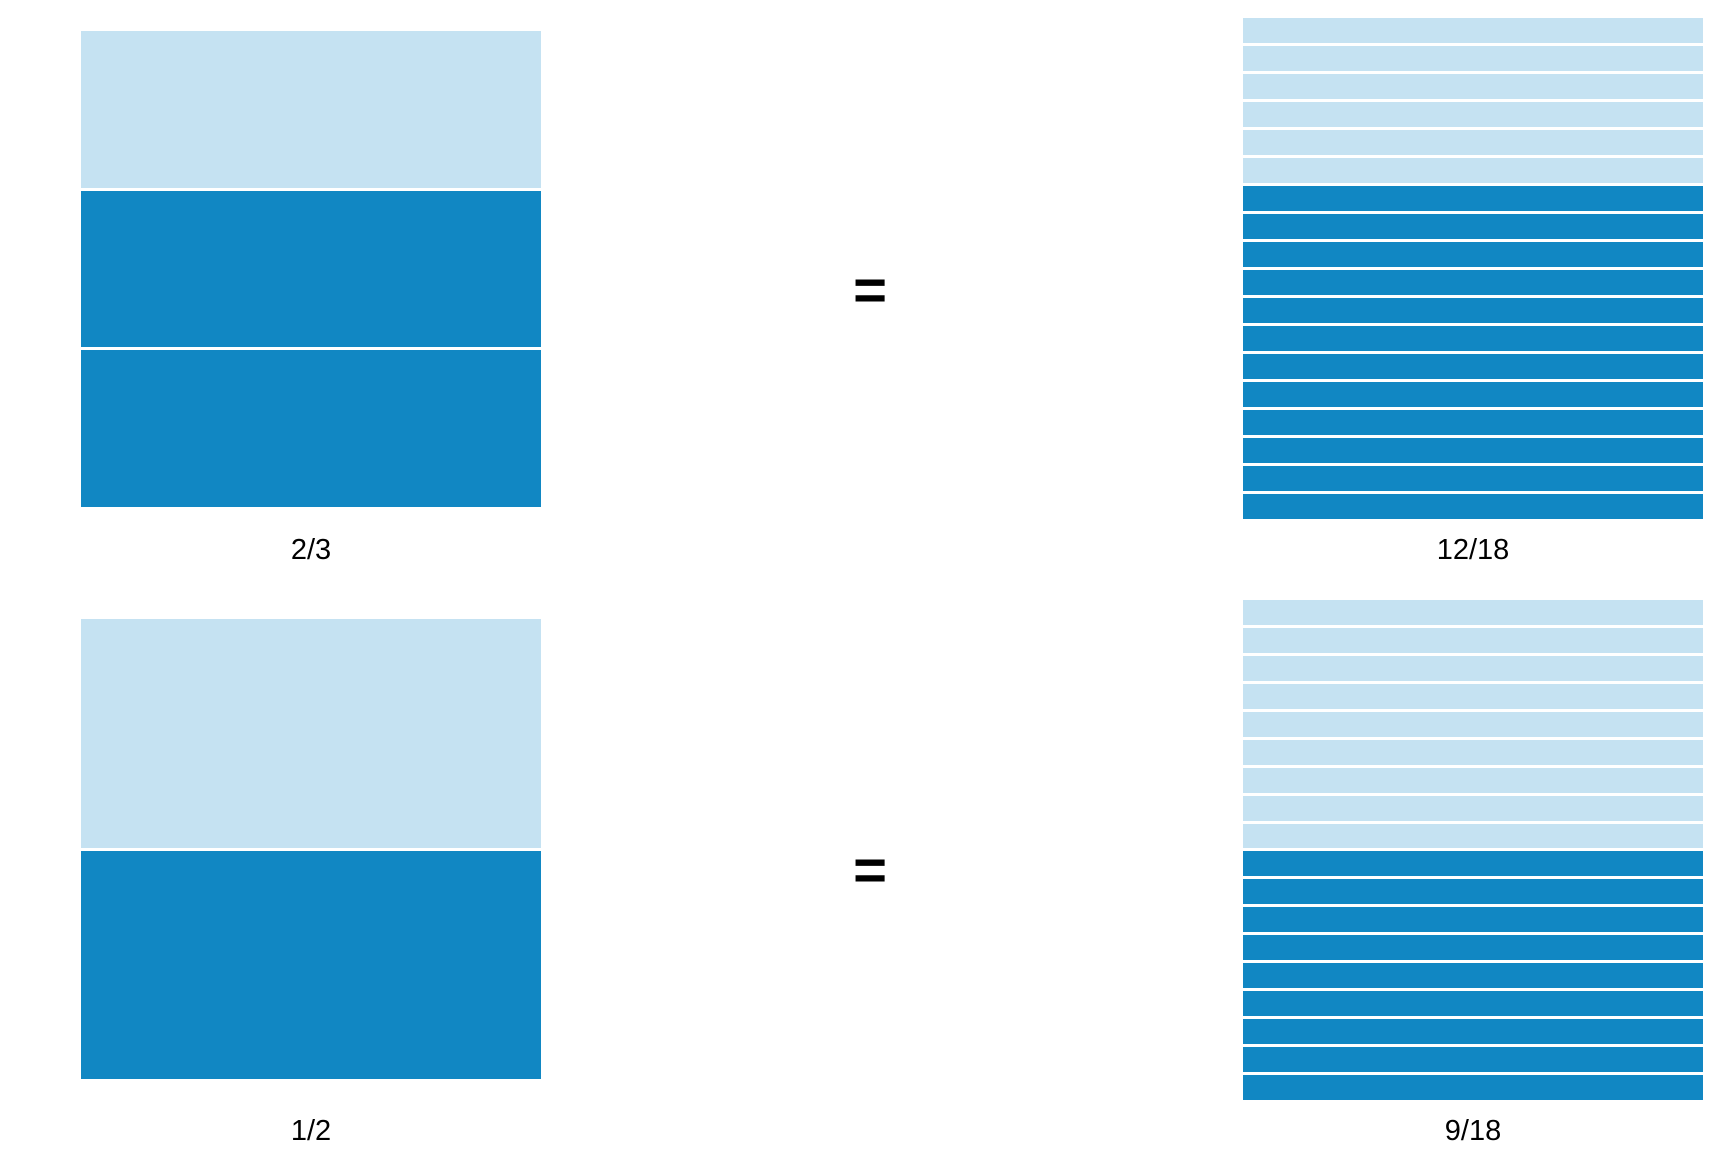 Image resolution: width=1728 pixels, height=1152 pixels. What do you see at coordinates (1473, 1131) in the screenshot?
I see `fraction-label-nine-eighteenths: 9/18` at bounding box center [1473, 1131].